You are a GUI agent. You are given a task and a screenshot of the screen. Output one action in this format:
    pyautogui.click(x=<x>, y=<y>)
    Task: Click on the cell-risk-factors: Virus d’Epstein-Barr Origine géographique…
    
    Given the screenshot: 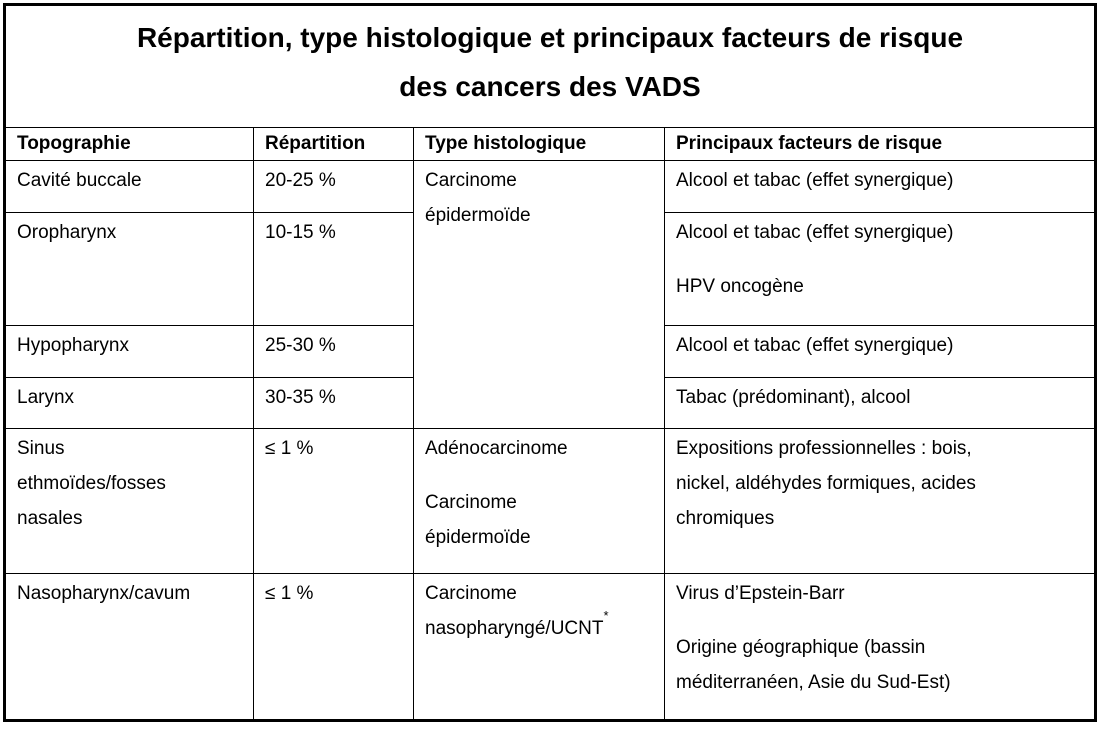 What is the action you would take?
    pyautogui.click(x=880, y=647)
    